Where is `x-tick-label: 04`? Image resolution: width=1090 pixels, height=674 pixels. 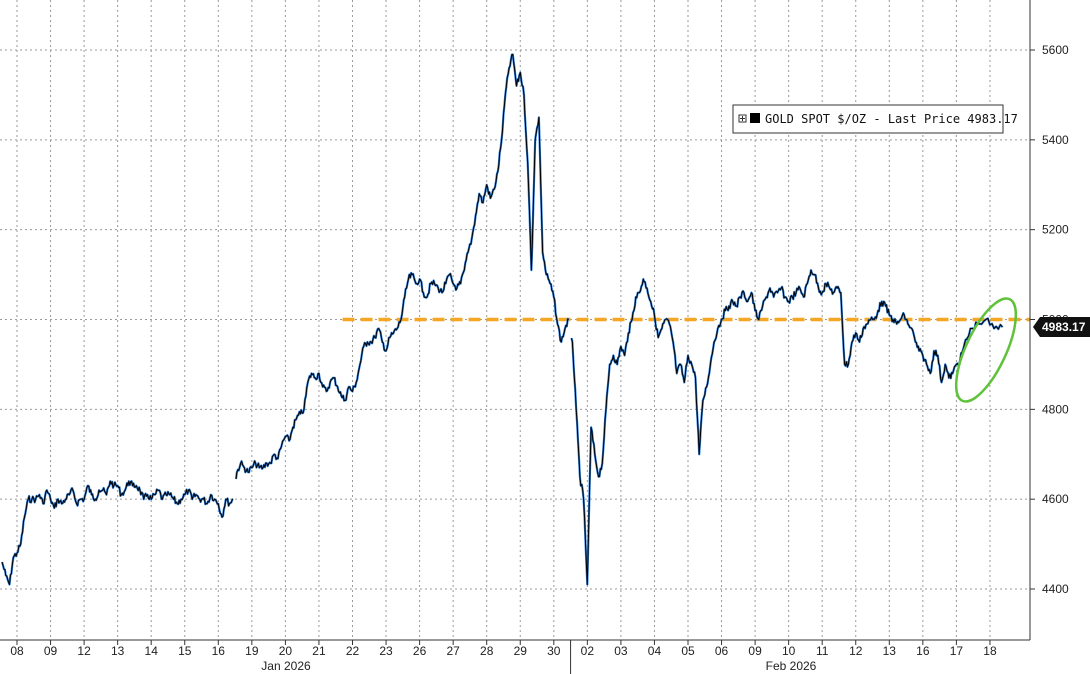 x-tick-label: 04 is located at coordinates (655, 651).